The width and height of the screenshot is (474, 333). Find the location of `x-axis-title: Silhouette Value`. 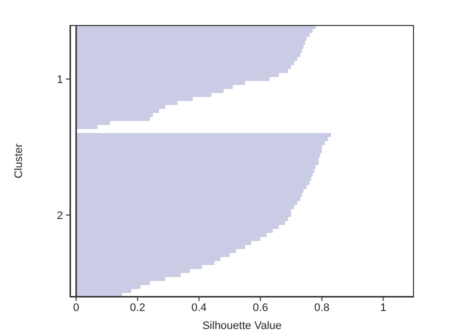

x-axis-title: Silhouette Value is located at coordinates (242, 326).